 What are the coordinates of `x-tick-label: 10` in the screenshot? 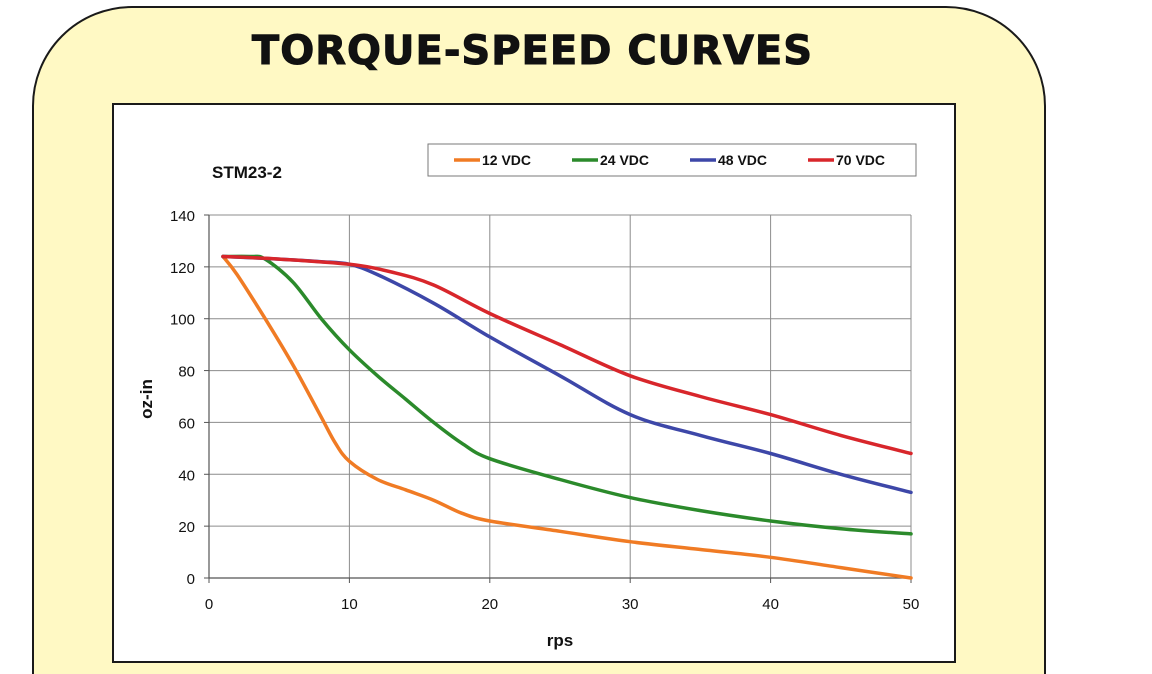 It's located at (349, 604).